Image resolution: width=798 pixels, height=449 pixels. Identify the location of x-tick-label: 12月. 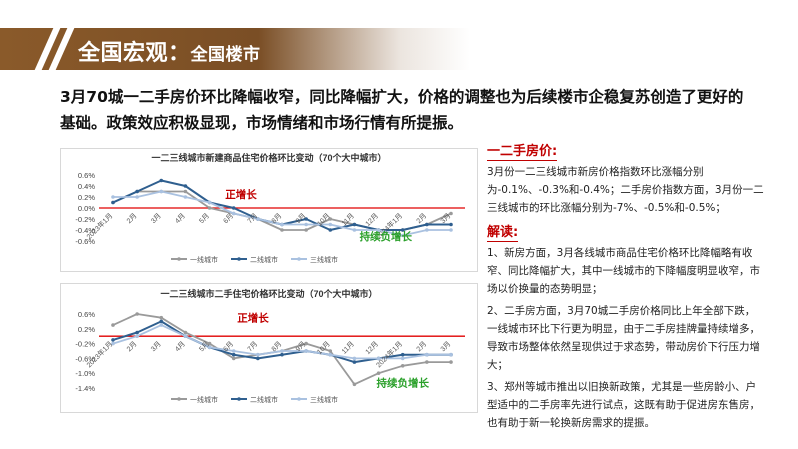
(372, 348).